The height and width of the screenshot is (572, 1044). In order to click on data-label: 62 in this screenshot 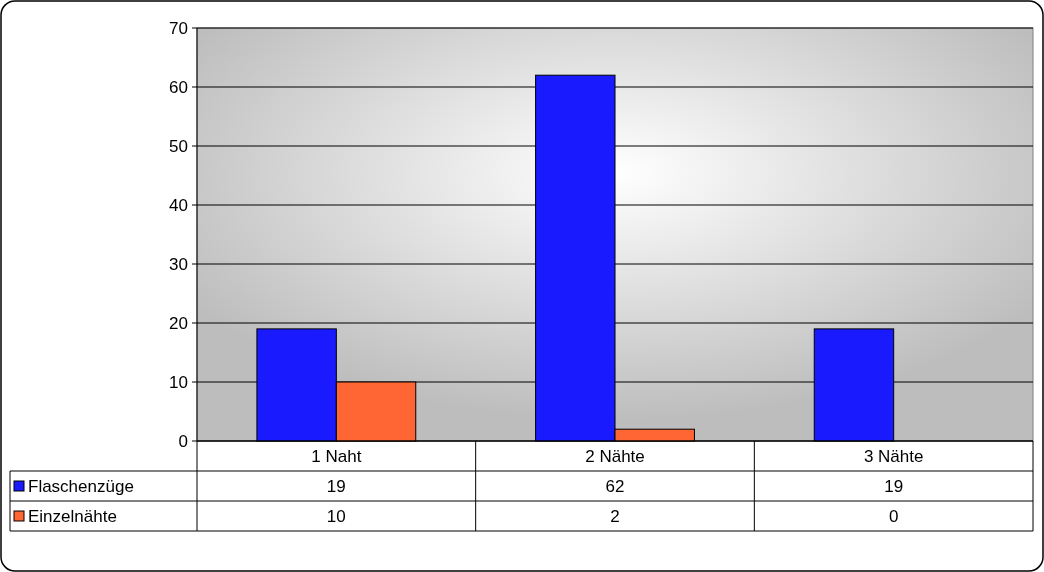, I will do `click(615, 486)`.